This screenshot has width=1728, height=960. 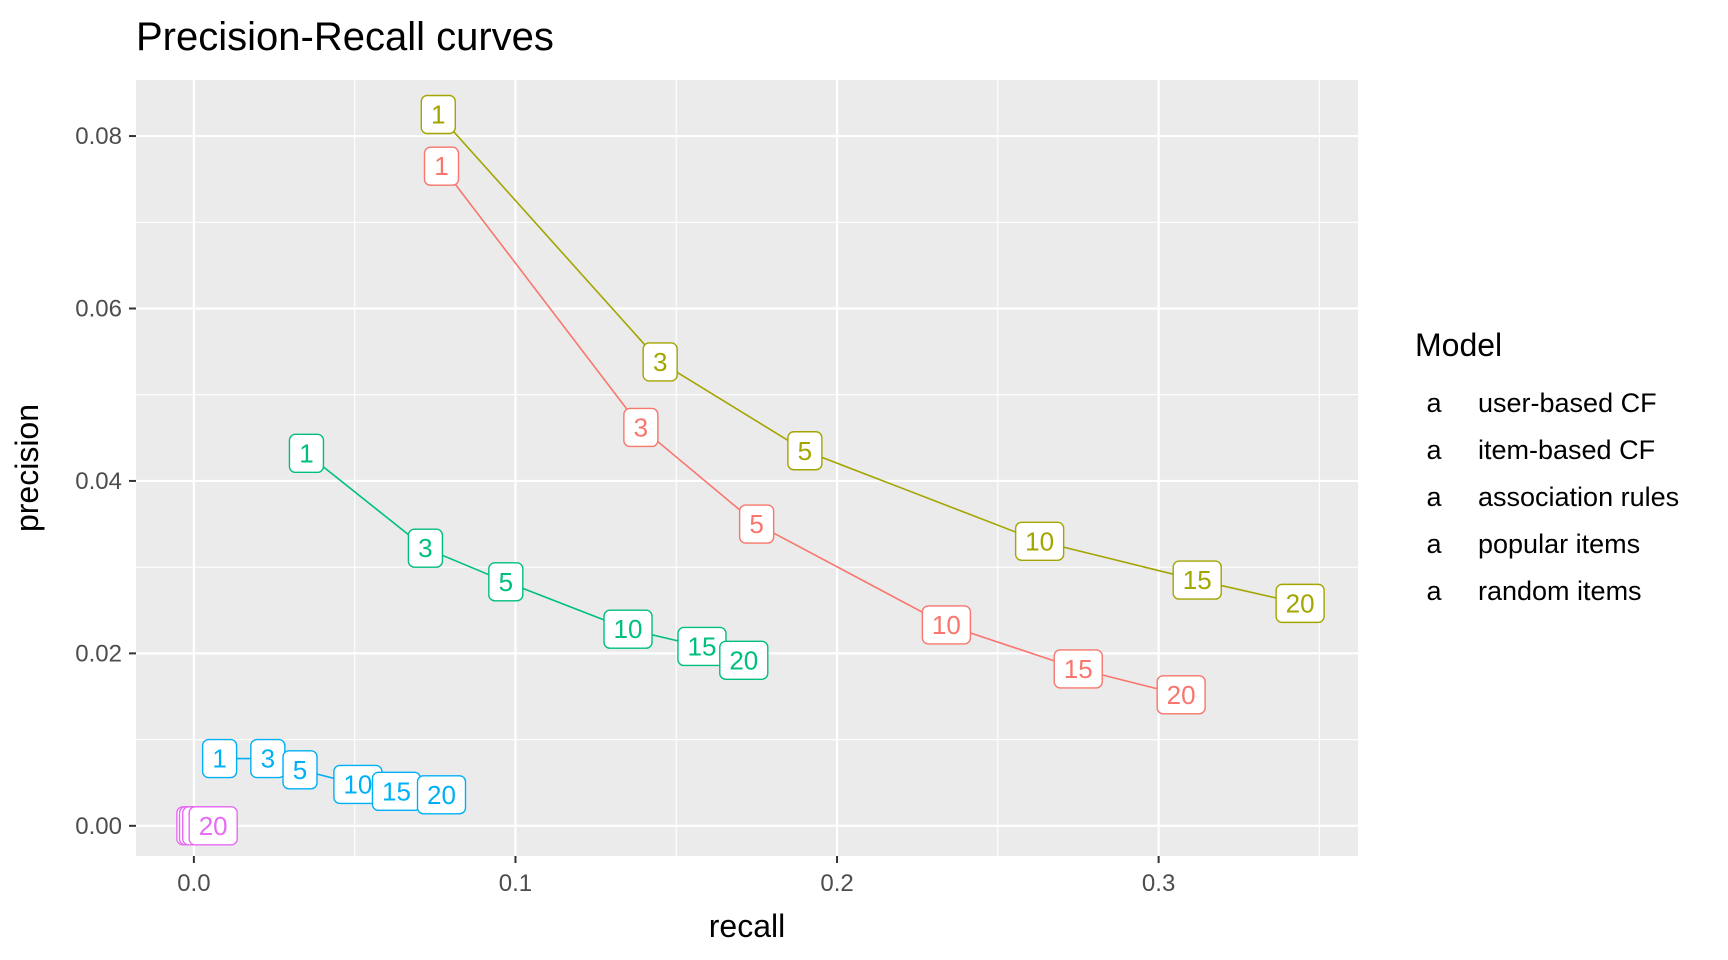 What do you see at coordinates (193, 883) in the screenshot?
I see `x-tick-label: 0.0` at bounding box center [193, 883].